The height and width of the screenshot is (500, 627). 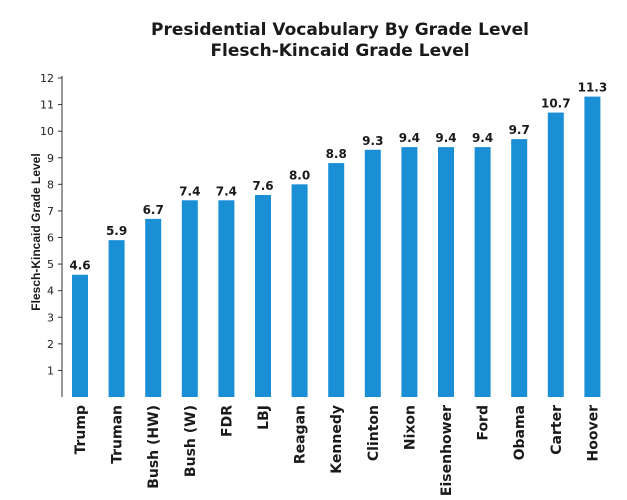 I want to click on x-tick-label: Nixon, so click(x=410, y=427).